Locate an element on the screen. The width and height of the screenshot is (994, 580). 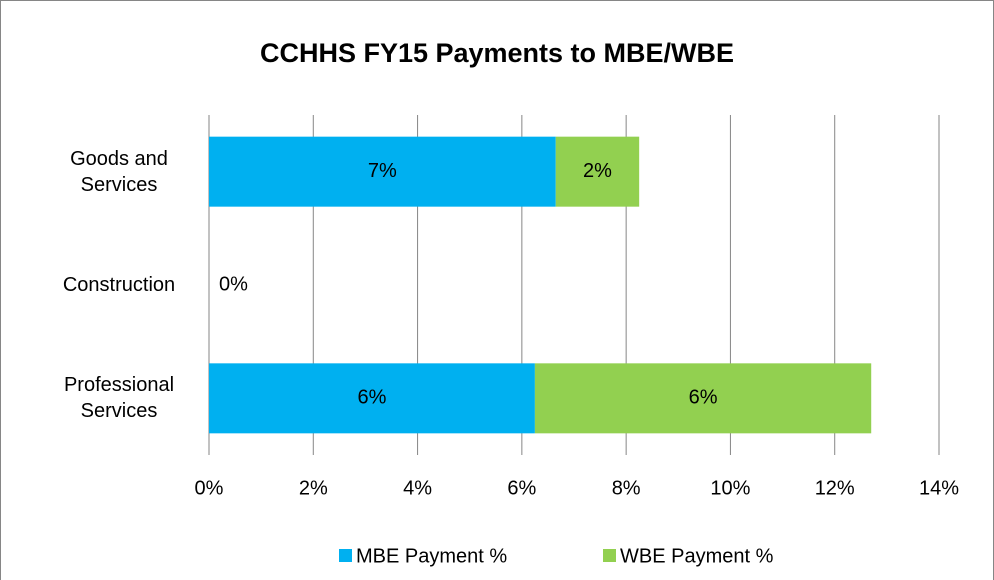
legend-label: MBE Payment % is located at coordinates (431, 556).